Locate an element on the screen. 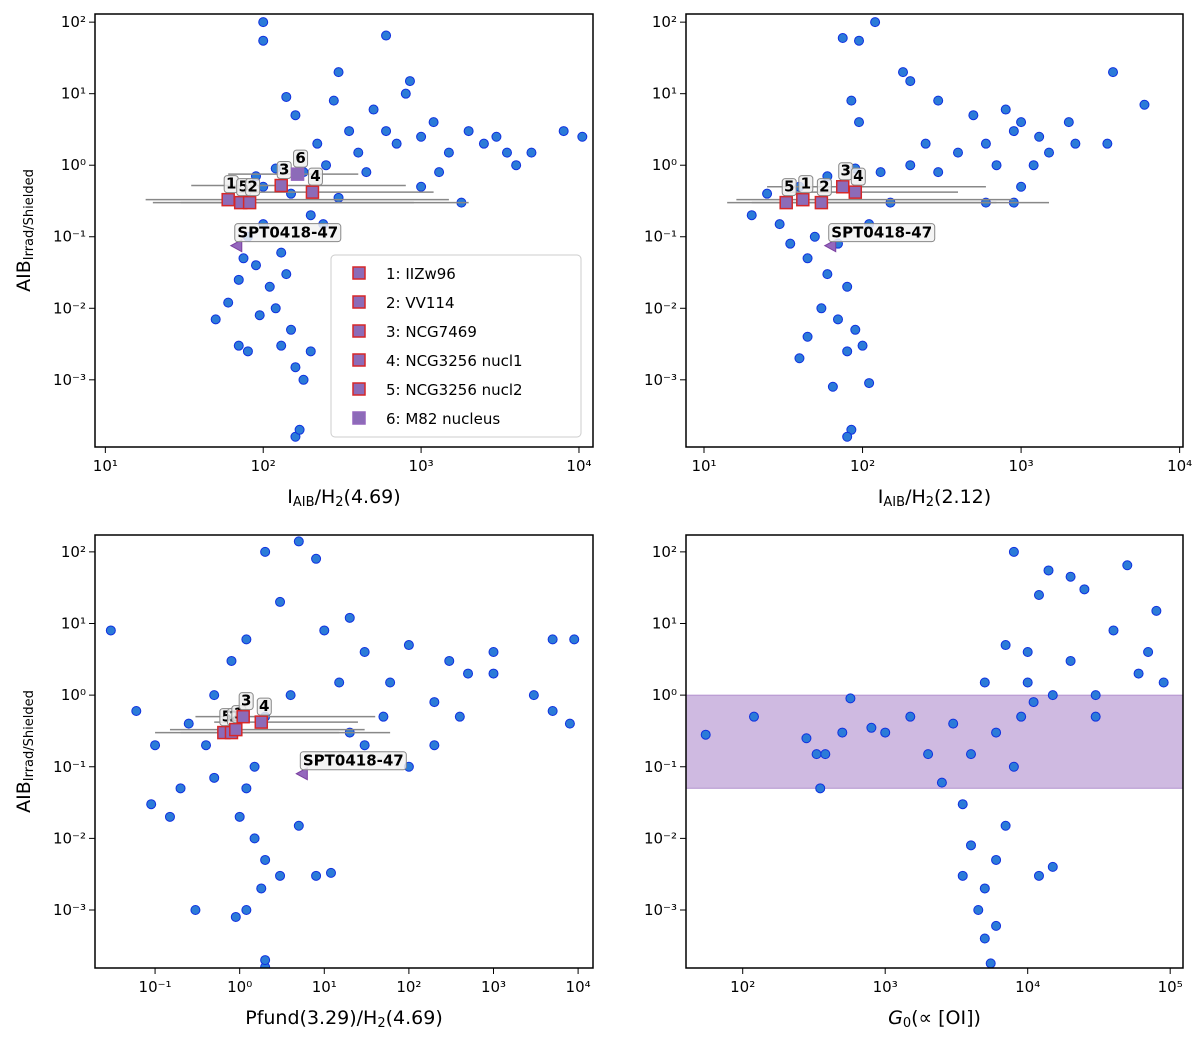 Image resolution: width=1200 pixels, height=1045 pixels. y-axis-label: AIBIrrad/Shielded is located at coordinates (25, 751).